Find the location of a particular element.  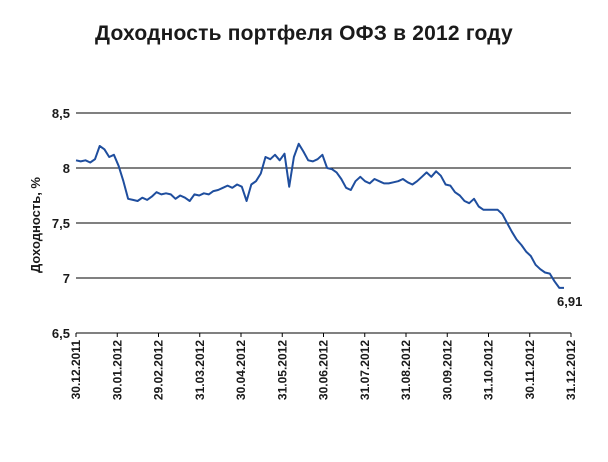

x-tick-label: 31.05.2012 is located at coordinates (282, 370).